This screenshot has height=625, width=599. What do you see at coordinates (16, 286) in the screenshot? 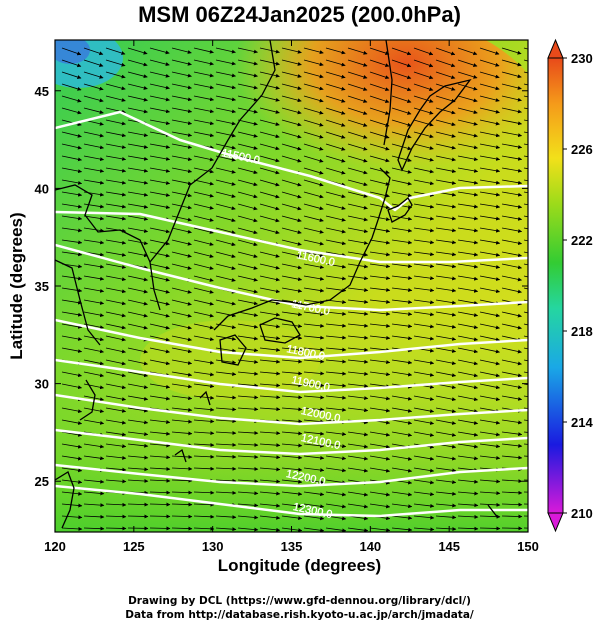
I see `y-axis-label: Latitude (degrees)` at bounding box center [16, 286].